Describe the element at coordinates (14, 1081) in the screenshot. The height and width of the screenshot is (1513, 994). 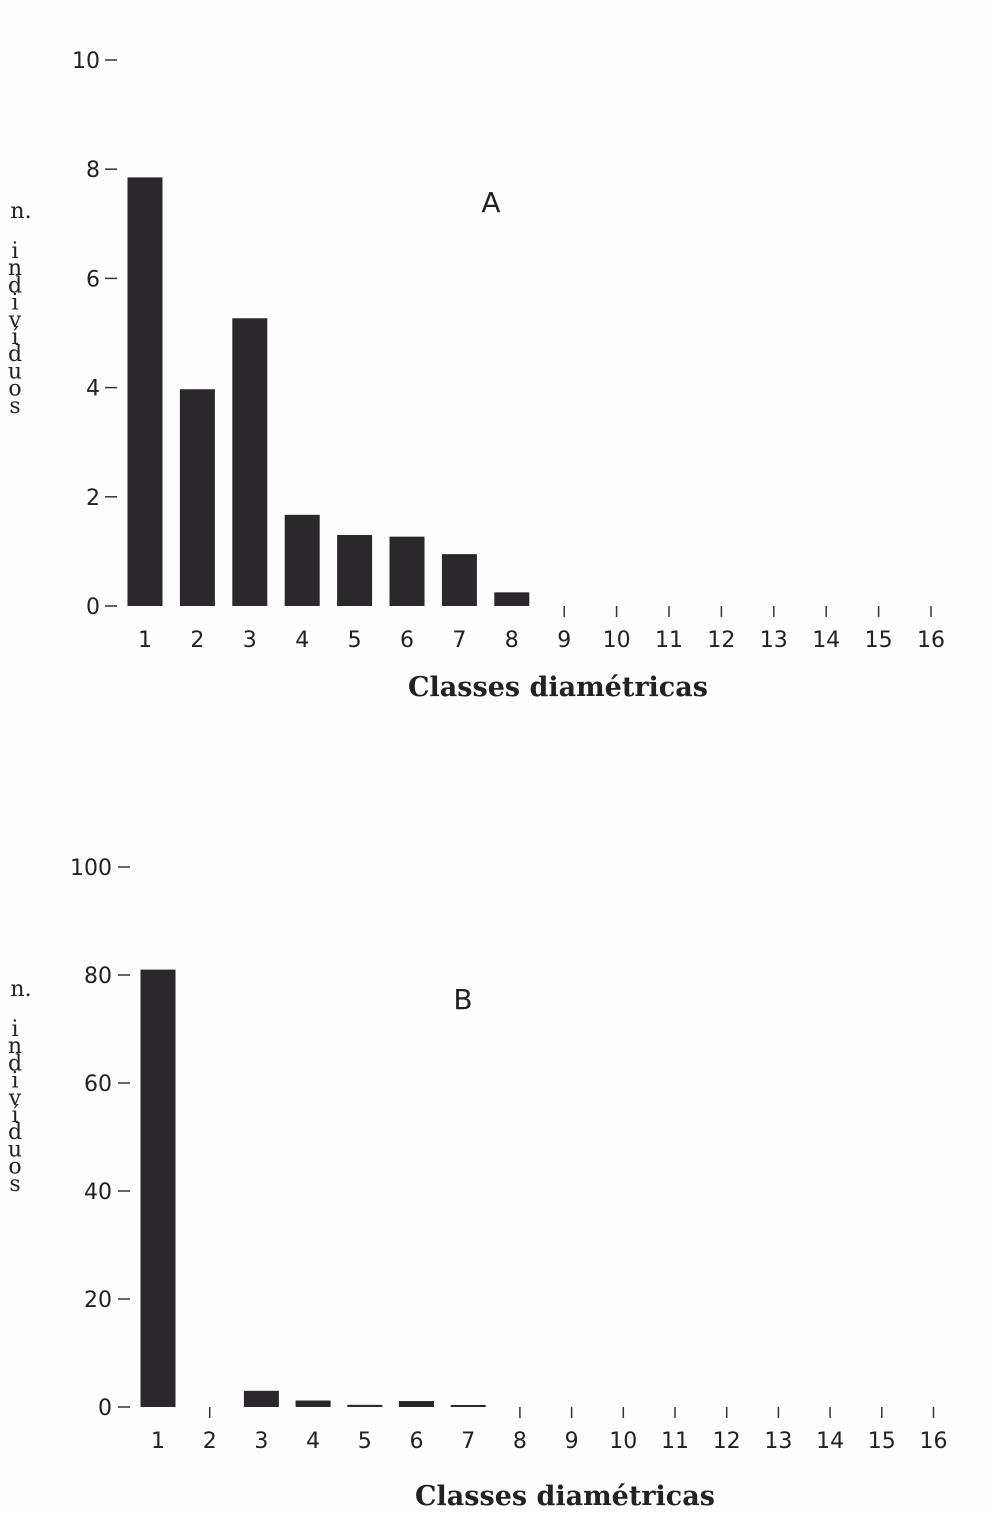
I see `chart-b-y-axis-title-char-4: i` at that location.